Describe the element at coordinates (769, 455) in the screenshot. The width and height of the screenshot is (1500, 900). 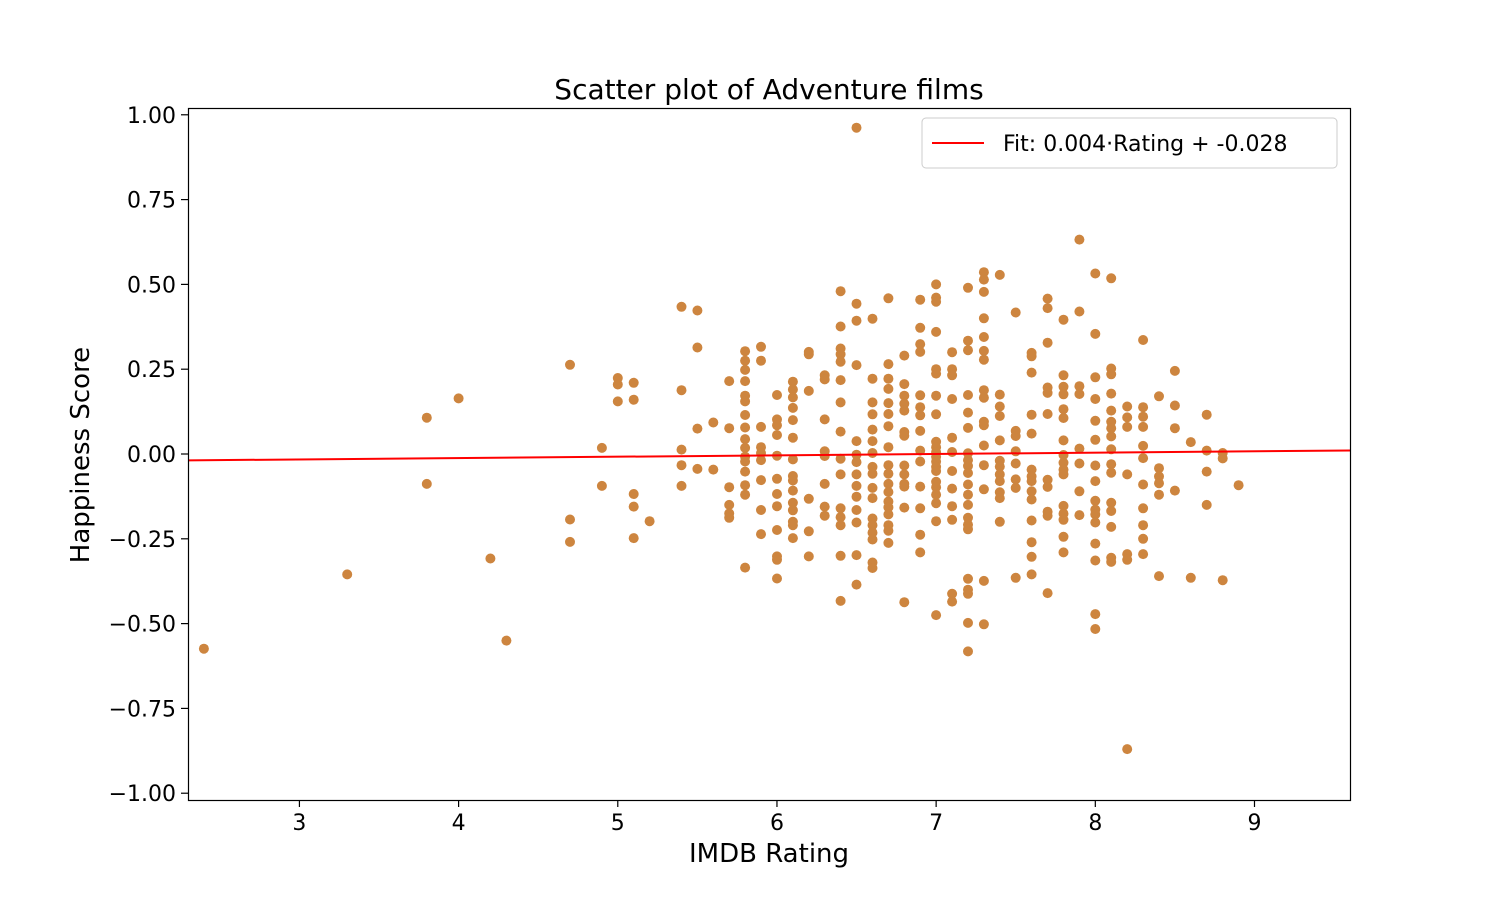
I see `fit-line-layer` at that location.